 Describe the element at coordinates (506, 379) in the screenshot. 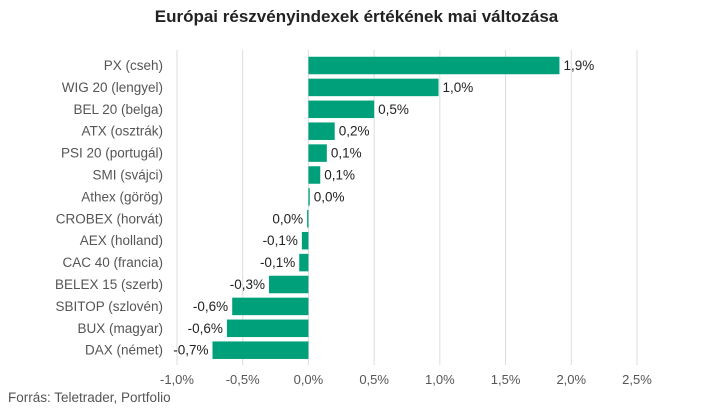

I see `x-tick-label: 1,5%` at that location.